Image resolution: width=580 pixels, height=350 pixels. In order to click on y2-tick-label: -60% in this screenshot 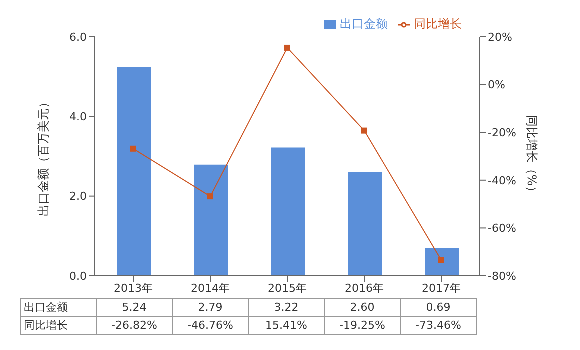, I will do `click(502, 229)`.